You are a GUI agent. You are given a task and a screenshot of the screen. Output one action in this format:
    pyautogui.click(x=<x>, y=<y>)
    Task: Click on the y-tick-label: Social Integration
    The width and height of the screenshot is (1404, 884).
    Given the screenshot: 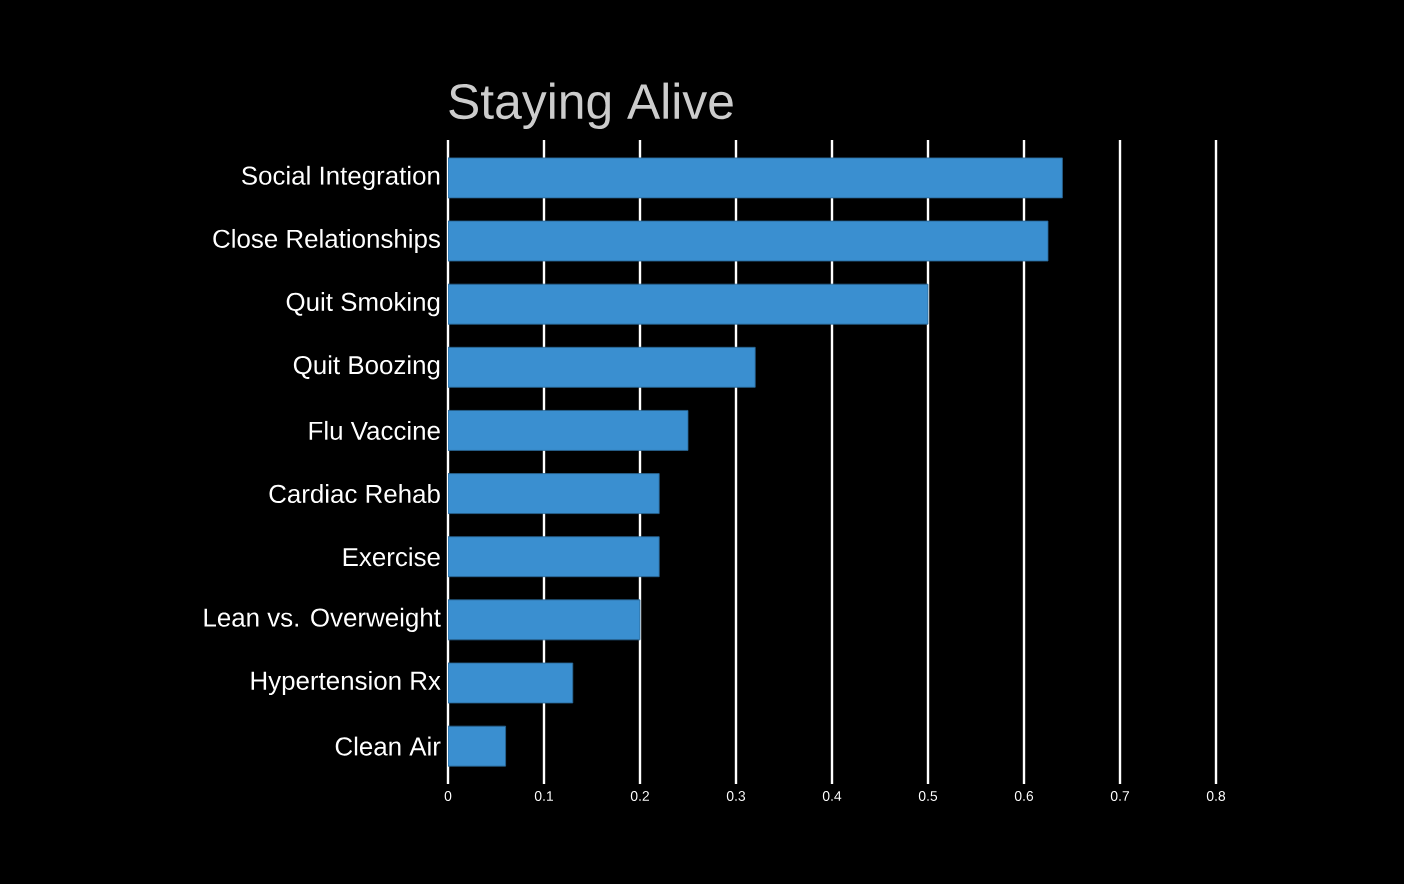 What is the action you would take?
    pyautogui.click(x=341, y=177)
    